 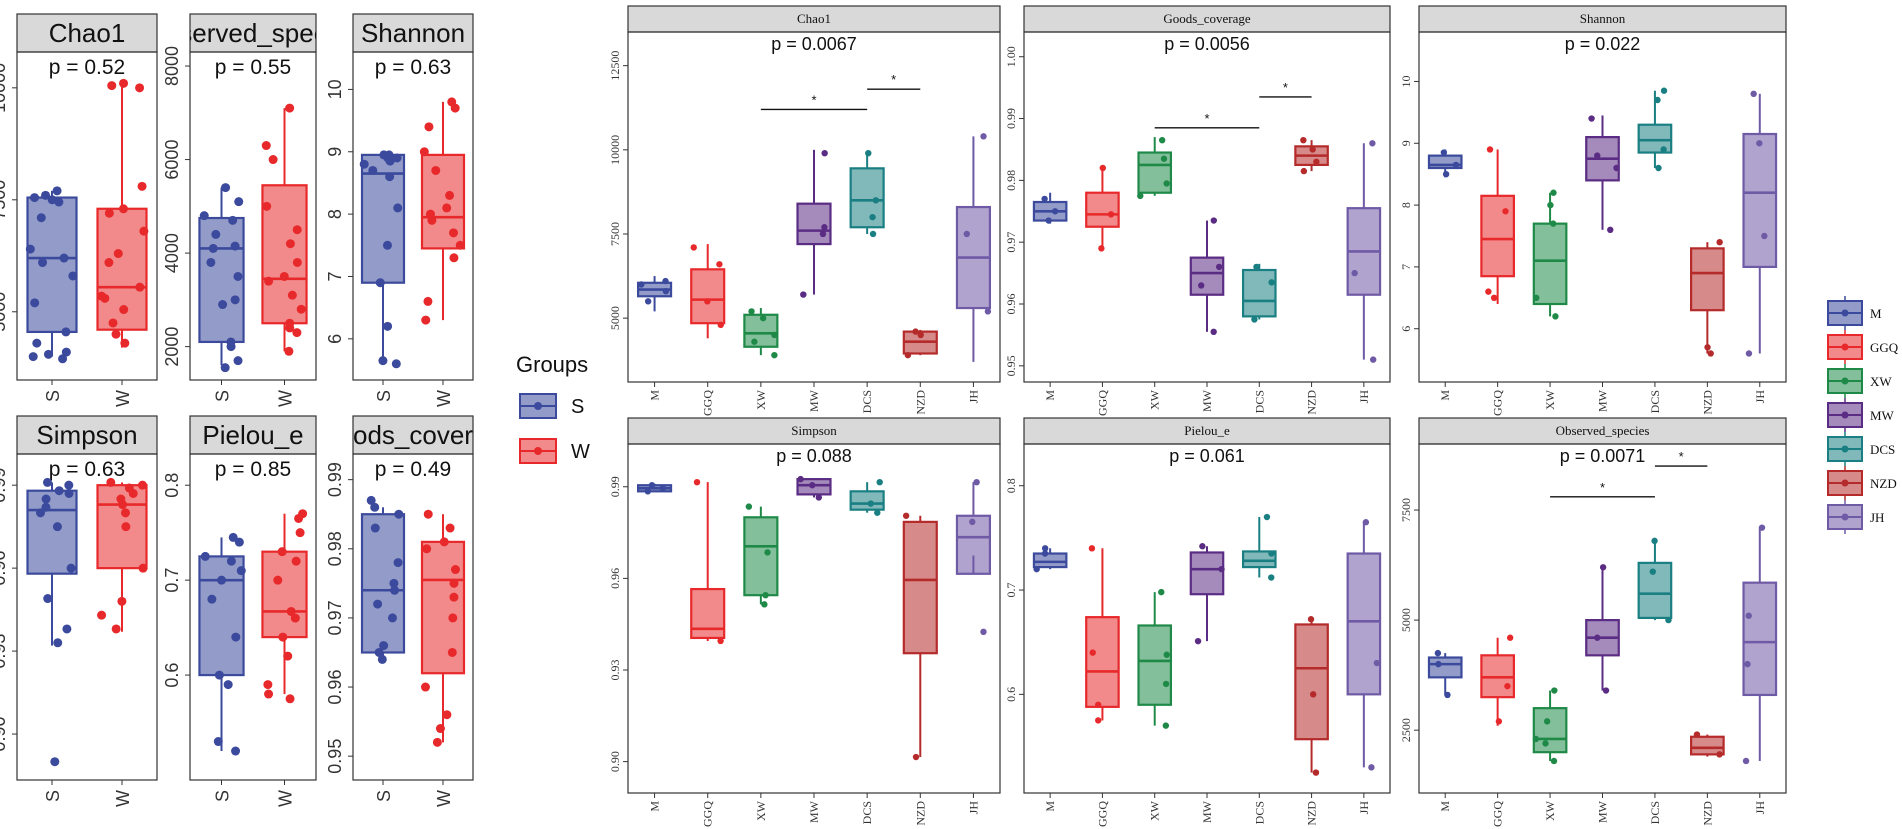 What do you see at coordinates (384, 396) in the screenshot?
I see `x-tick-label: S` at bounding box center [384, 396].